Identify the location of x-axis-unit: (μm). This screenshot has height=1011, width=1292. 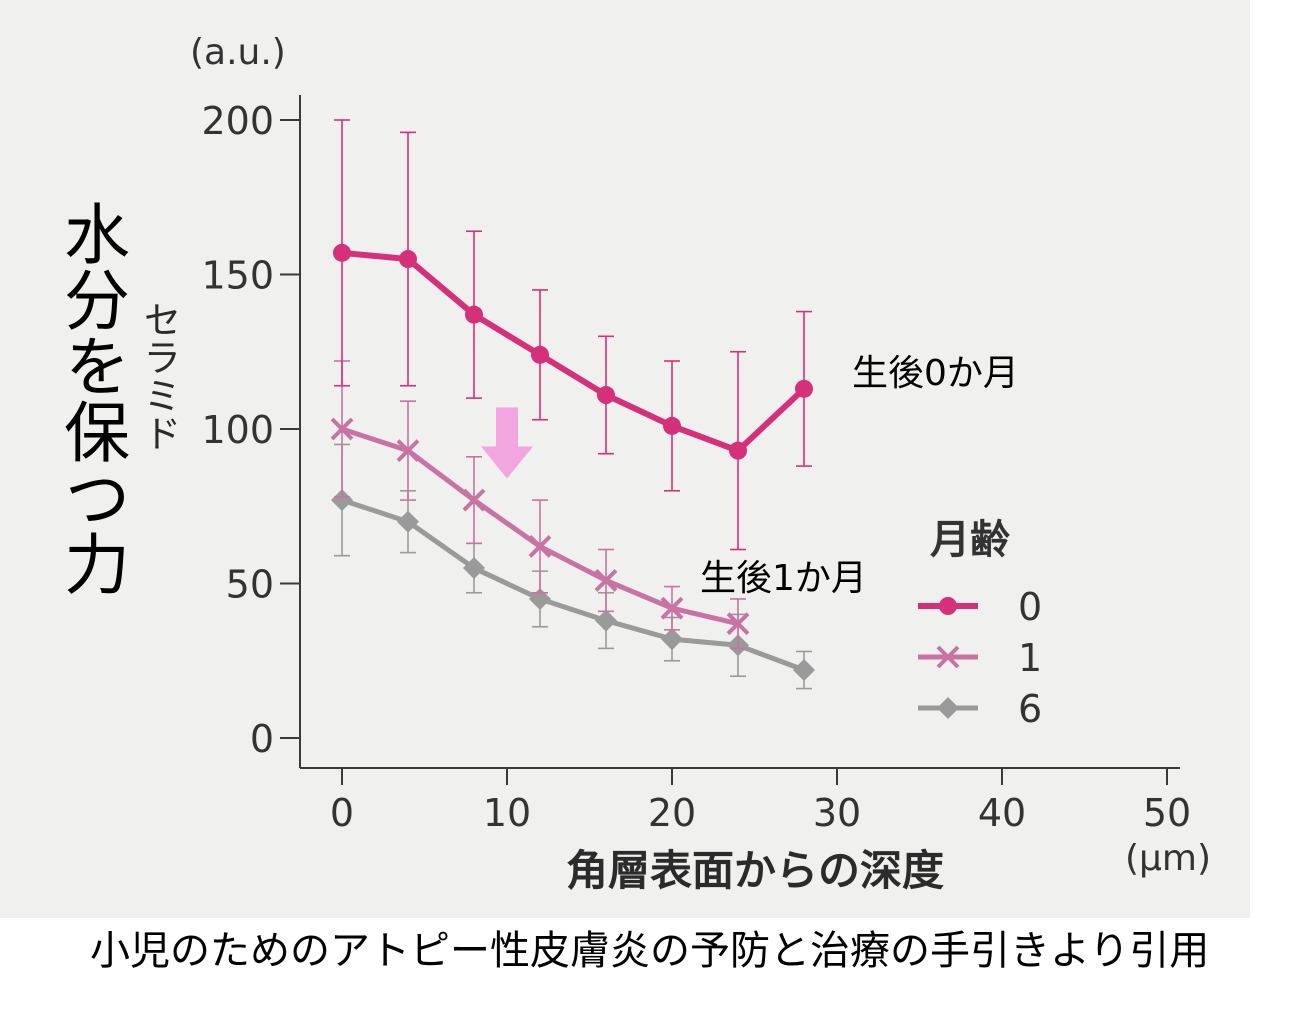
(1168, 858).